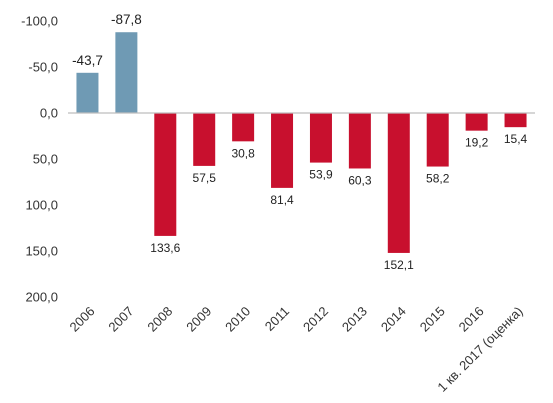  What do you see at coordinates (237, 319) in the screenshot?
I see `x-tick-label: 2010` at bounding box center [237, 319].